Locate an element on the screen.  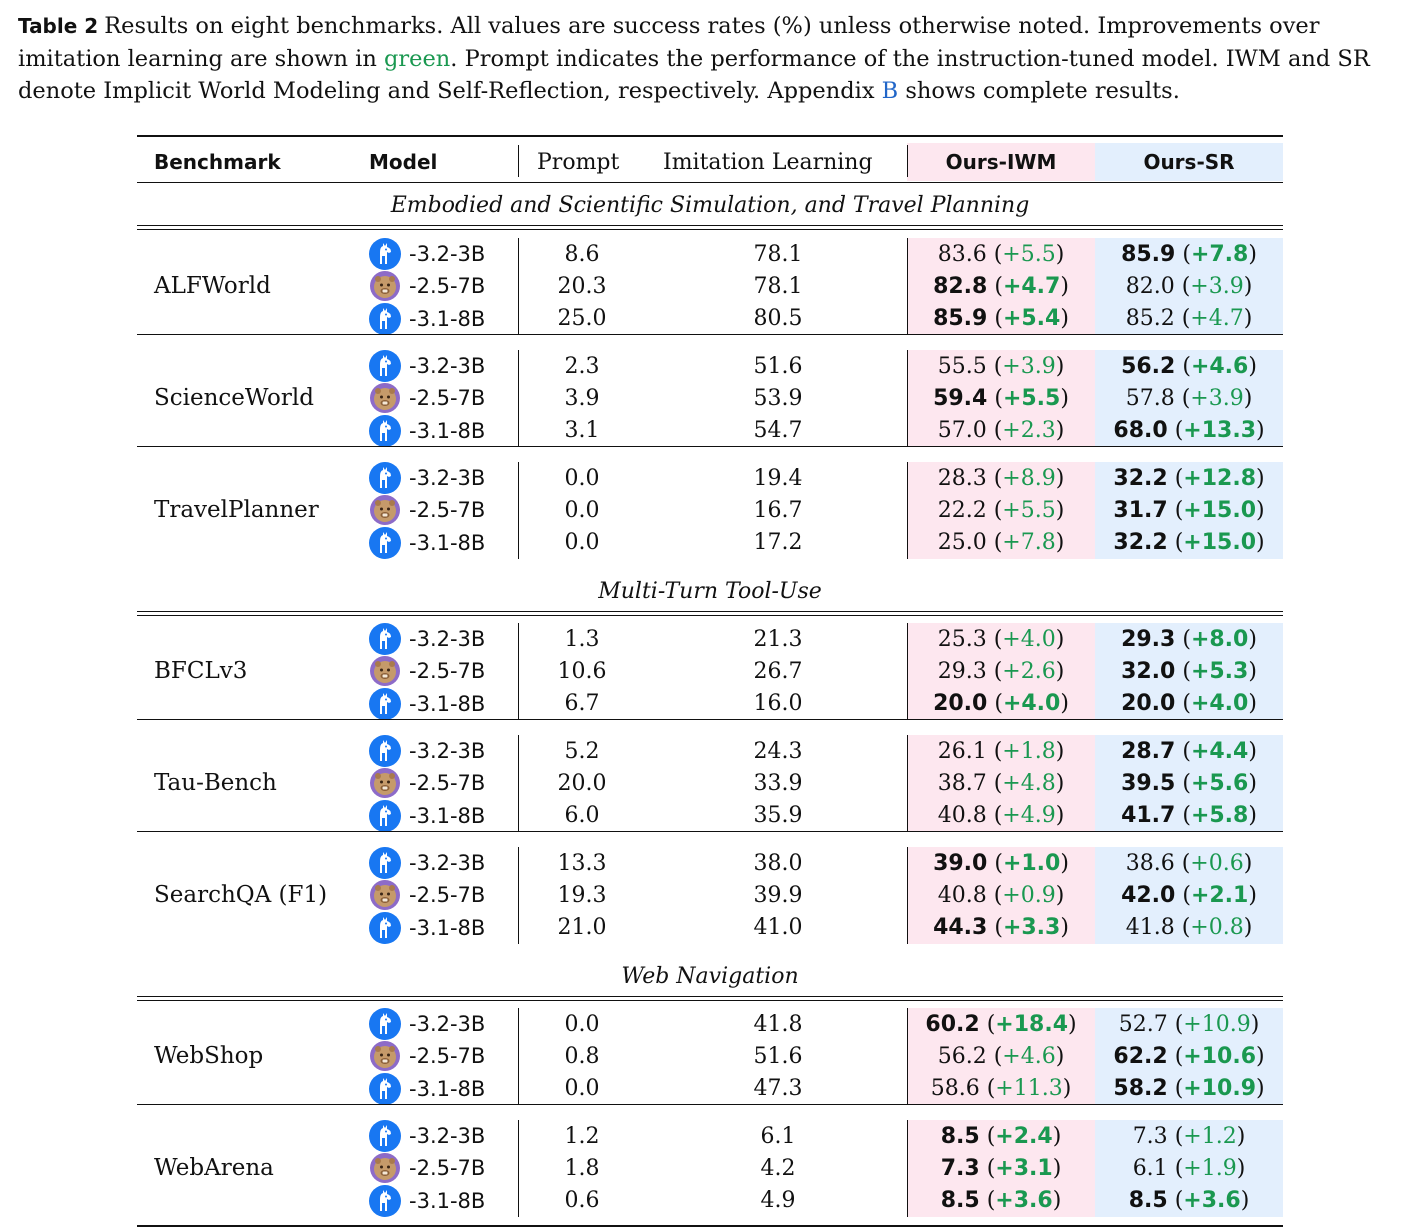
ours-sr-improvement: (+2.1) is located at coordinates (1219, 895).